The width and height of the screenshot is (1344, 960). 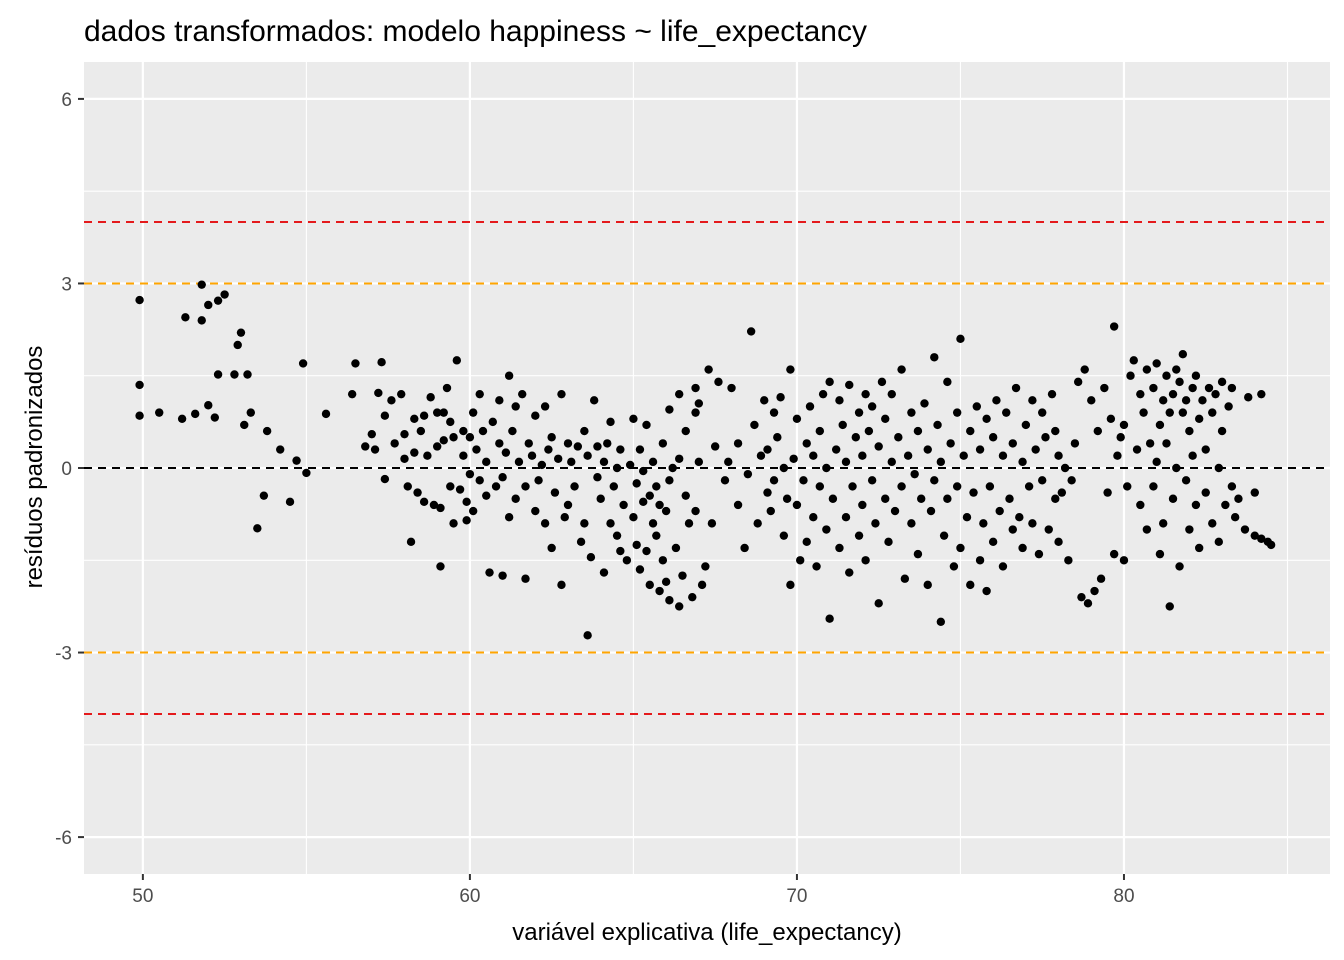 What do you see at coordinates (34, 467) in the screenshot?
I see `y-axis-title: resíduos padronizados` at bounding box center [34, 467].